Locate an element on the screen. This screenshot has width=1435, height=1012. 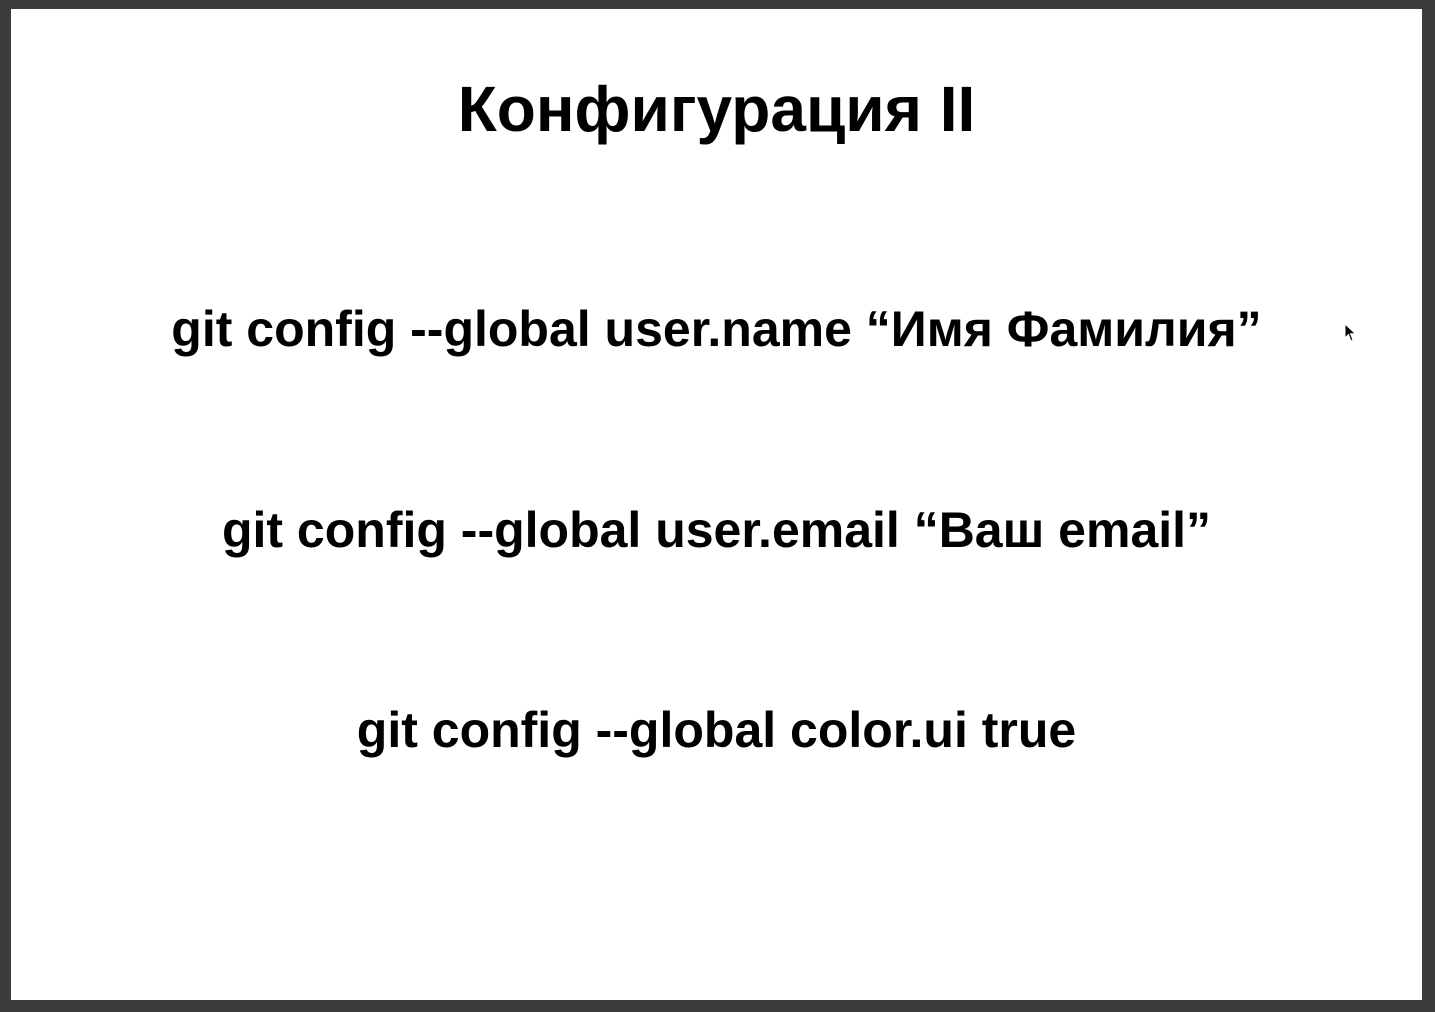
mouse-pointer-icon is located at coordinates (1350, 332).